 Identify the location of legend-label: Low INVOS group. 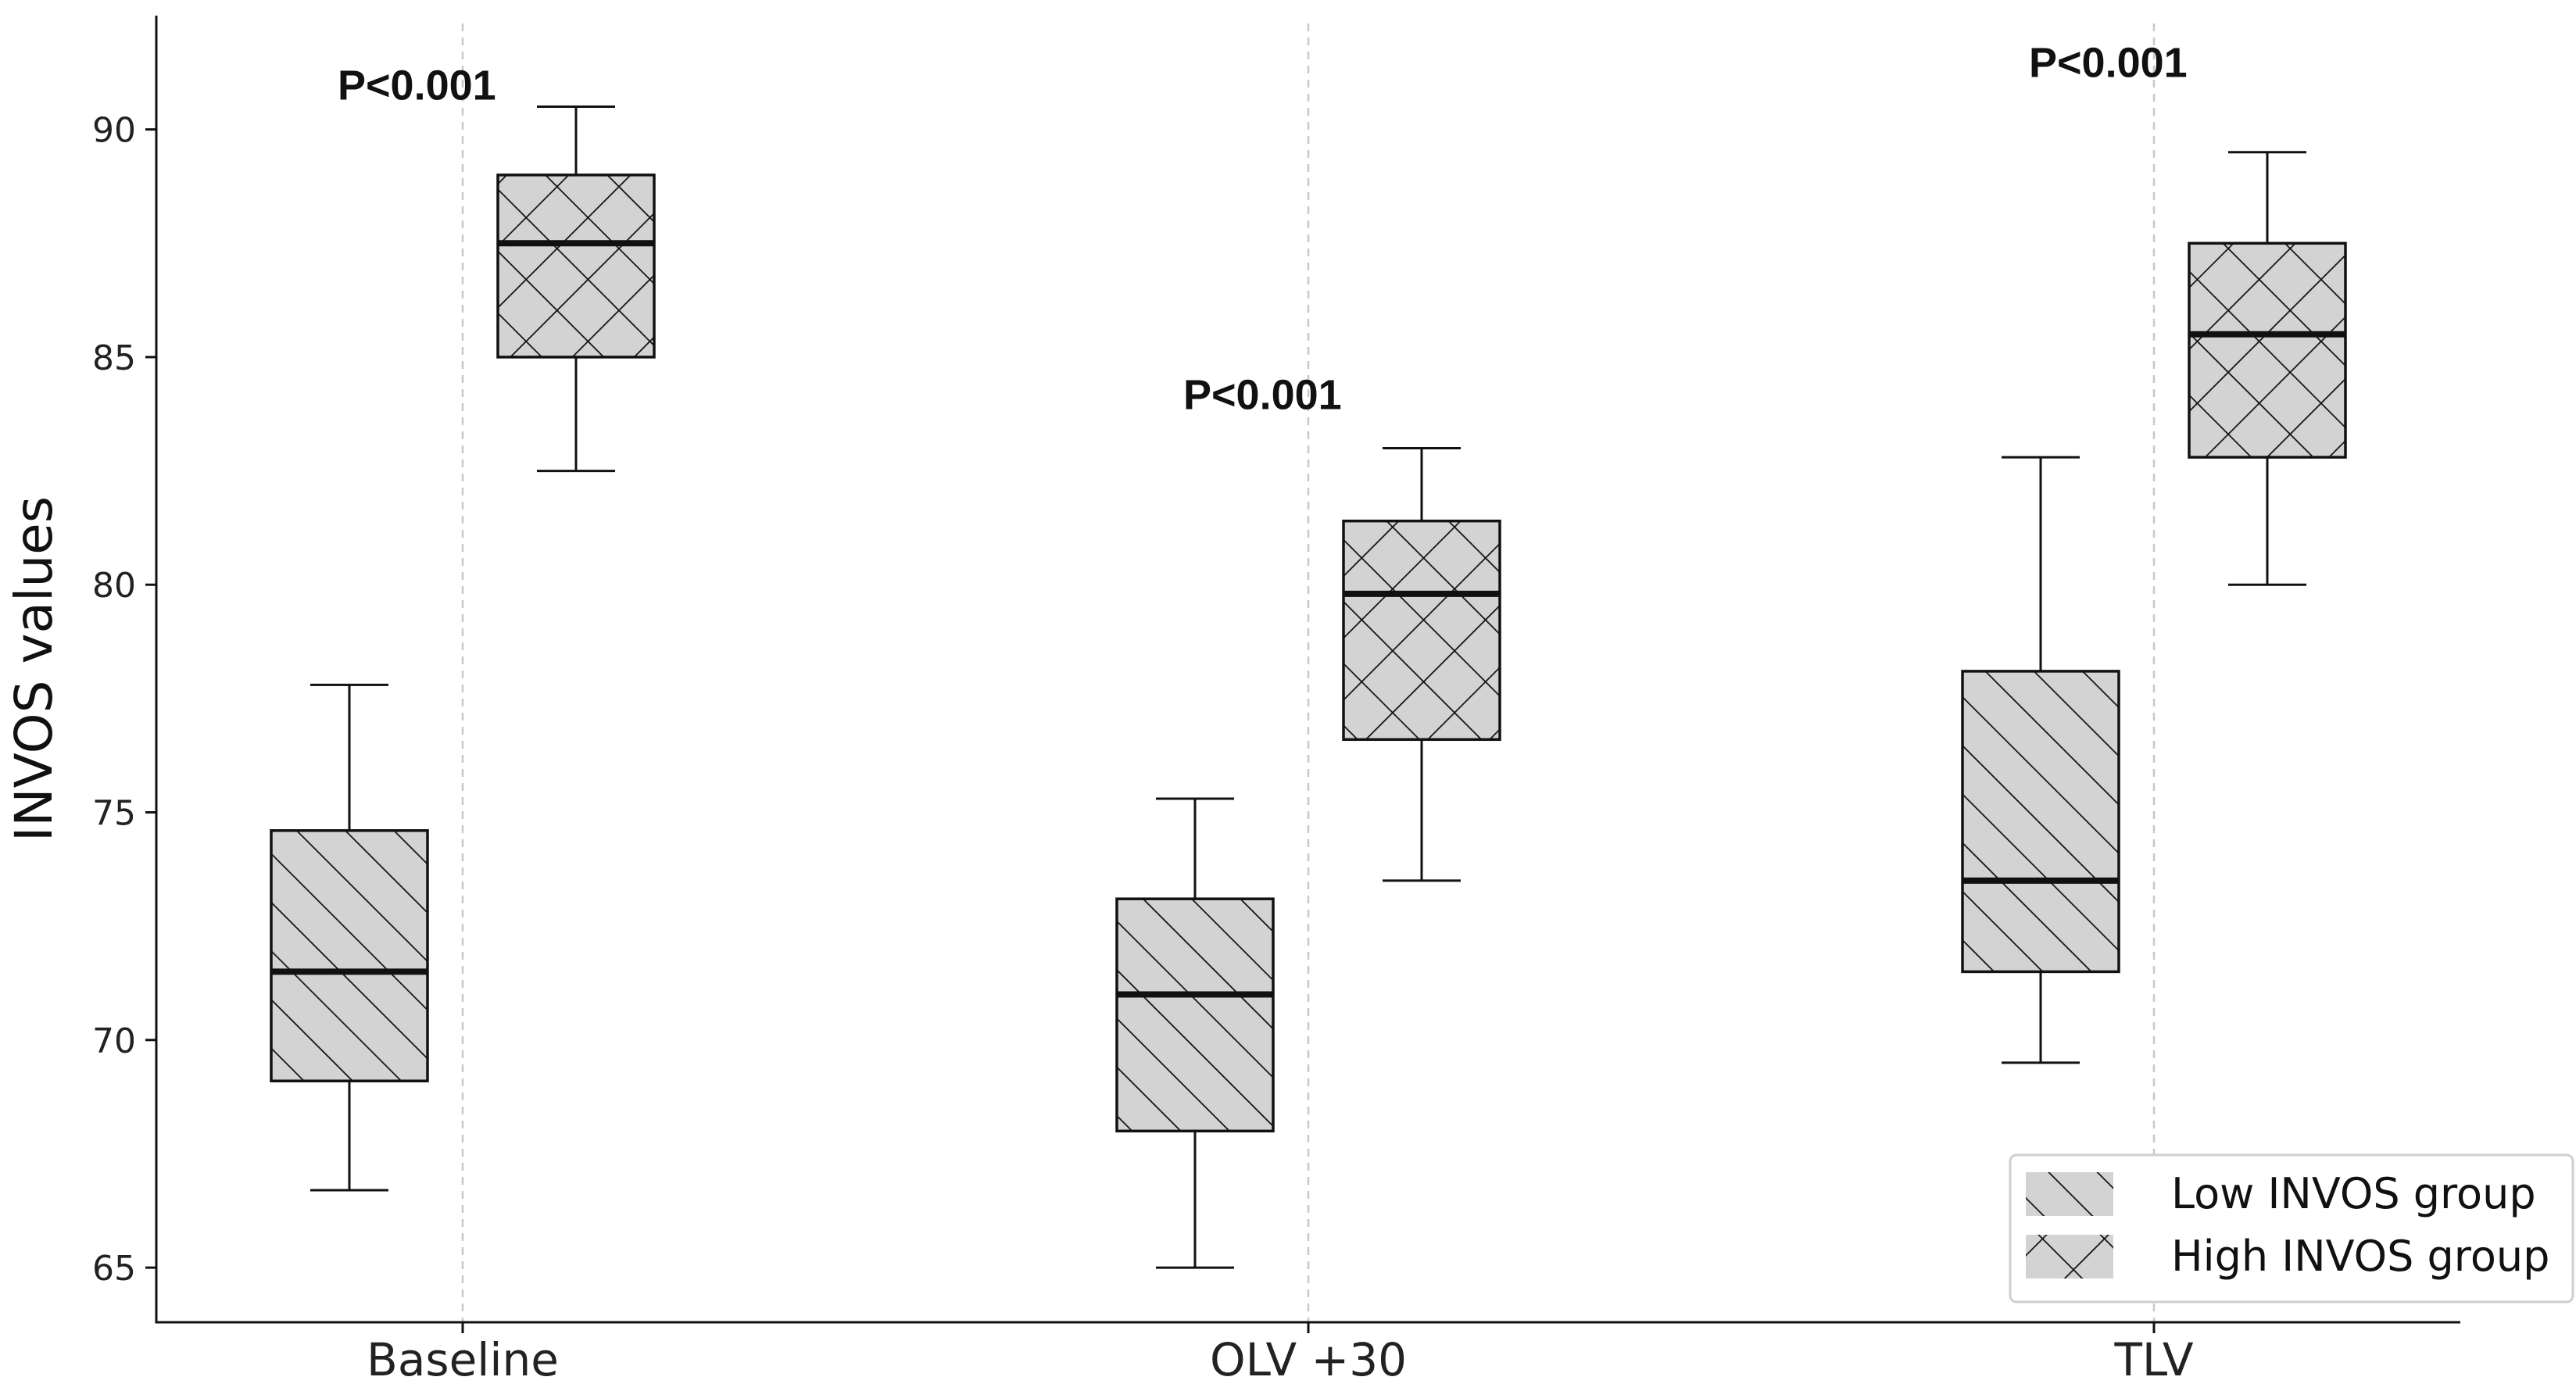
(2353, 1193).